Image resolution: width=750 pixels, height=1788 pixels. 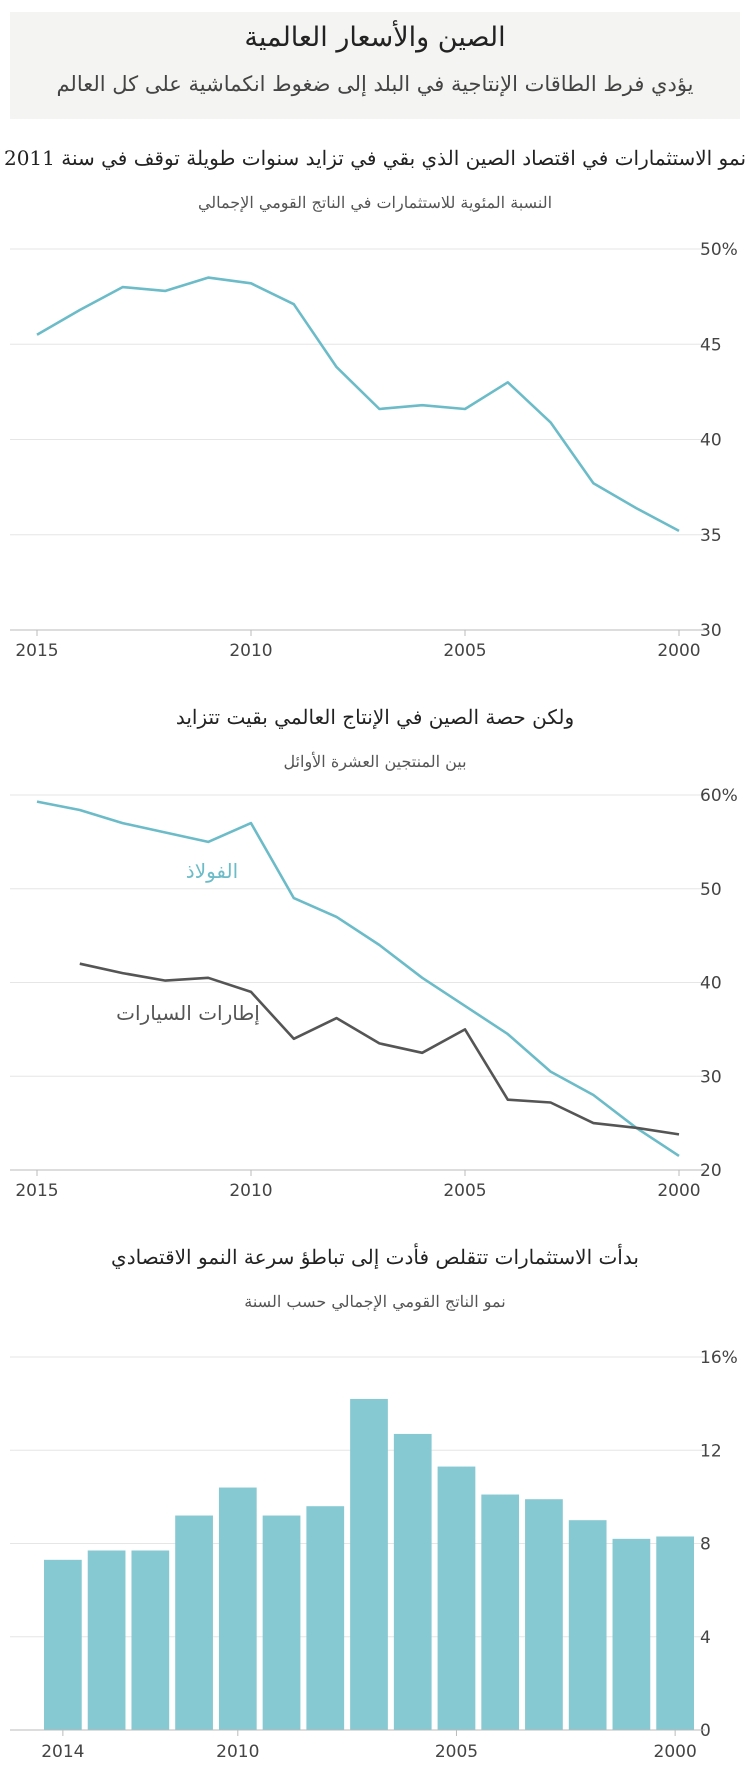 I want to click on y-tick-label: 16%, so click(x=719, y=1358).